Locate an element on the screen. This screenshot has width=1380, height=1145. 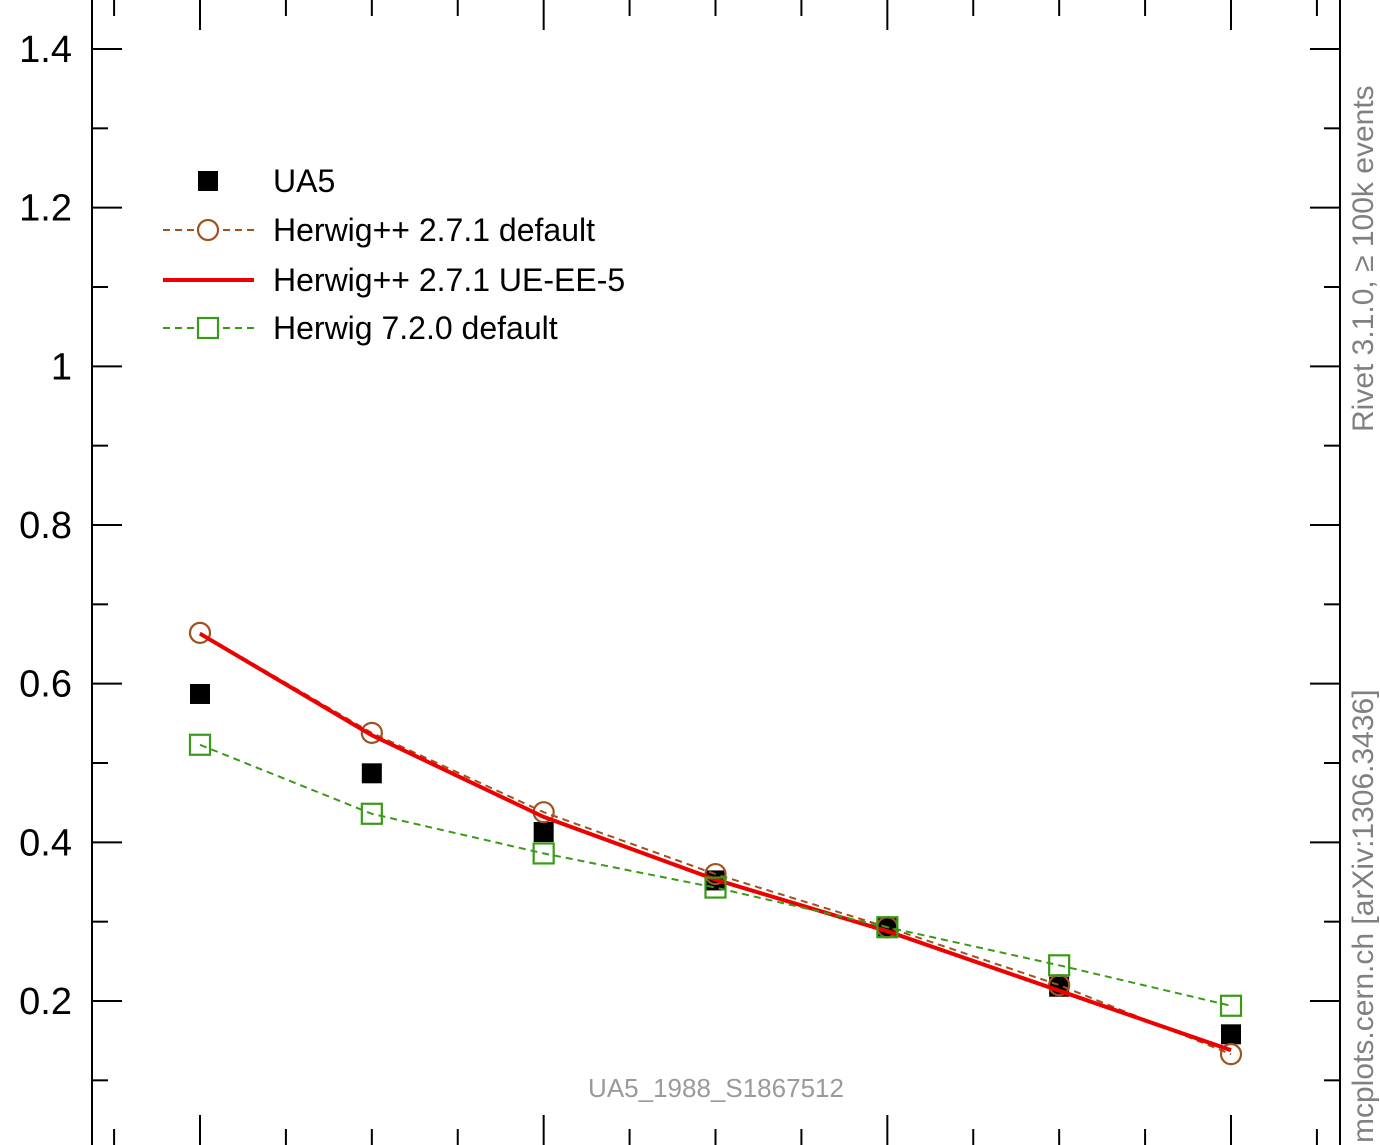
mcplots-label: mcplots.cern.ch [arXiv:1306.3436] is located at coordinates (1363, 916).